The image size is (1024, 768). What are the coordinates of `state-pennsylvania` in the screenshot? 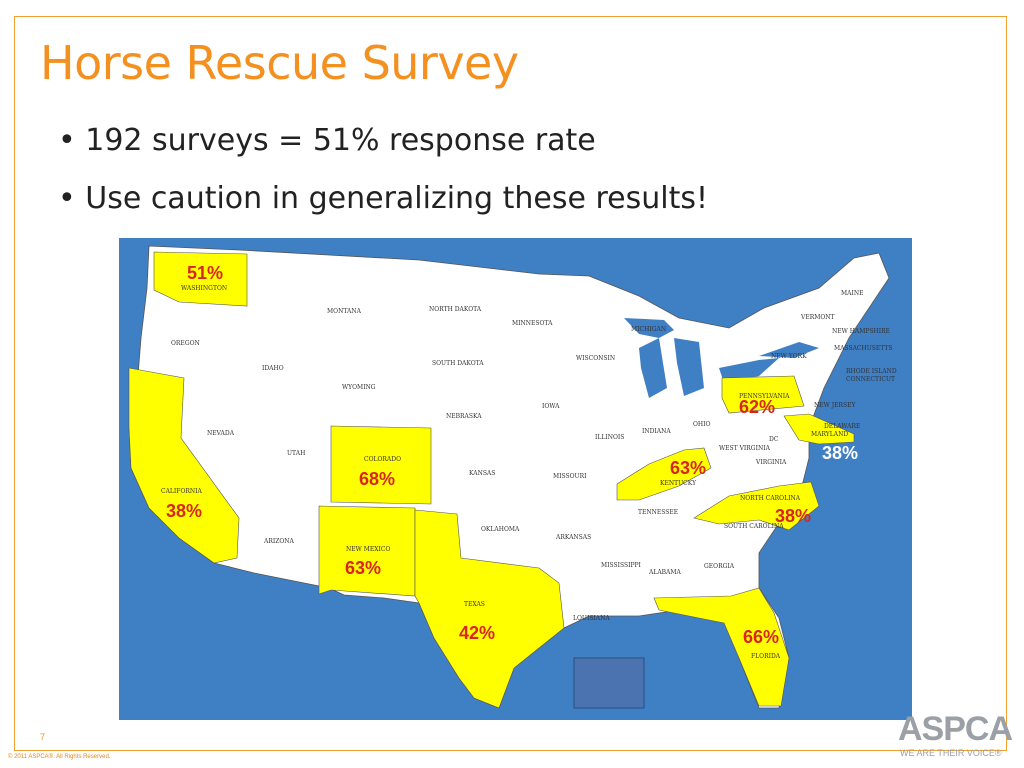 It's located at (763, 394).